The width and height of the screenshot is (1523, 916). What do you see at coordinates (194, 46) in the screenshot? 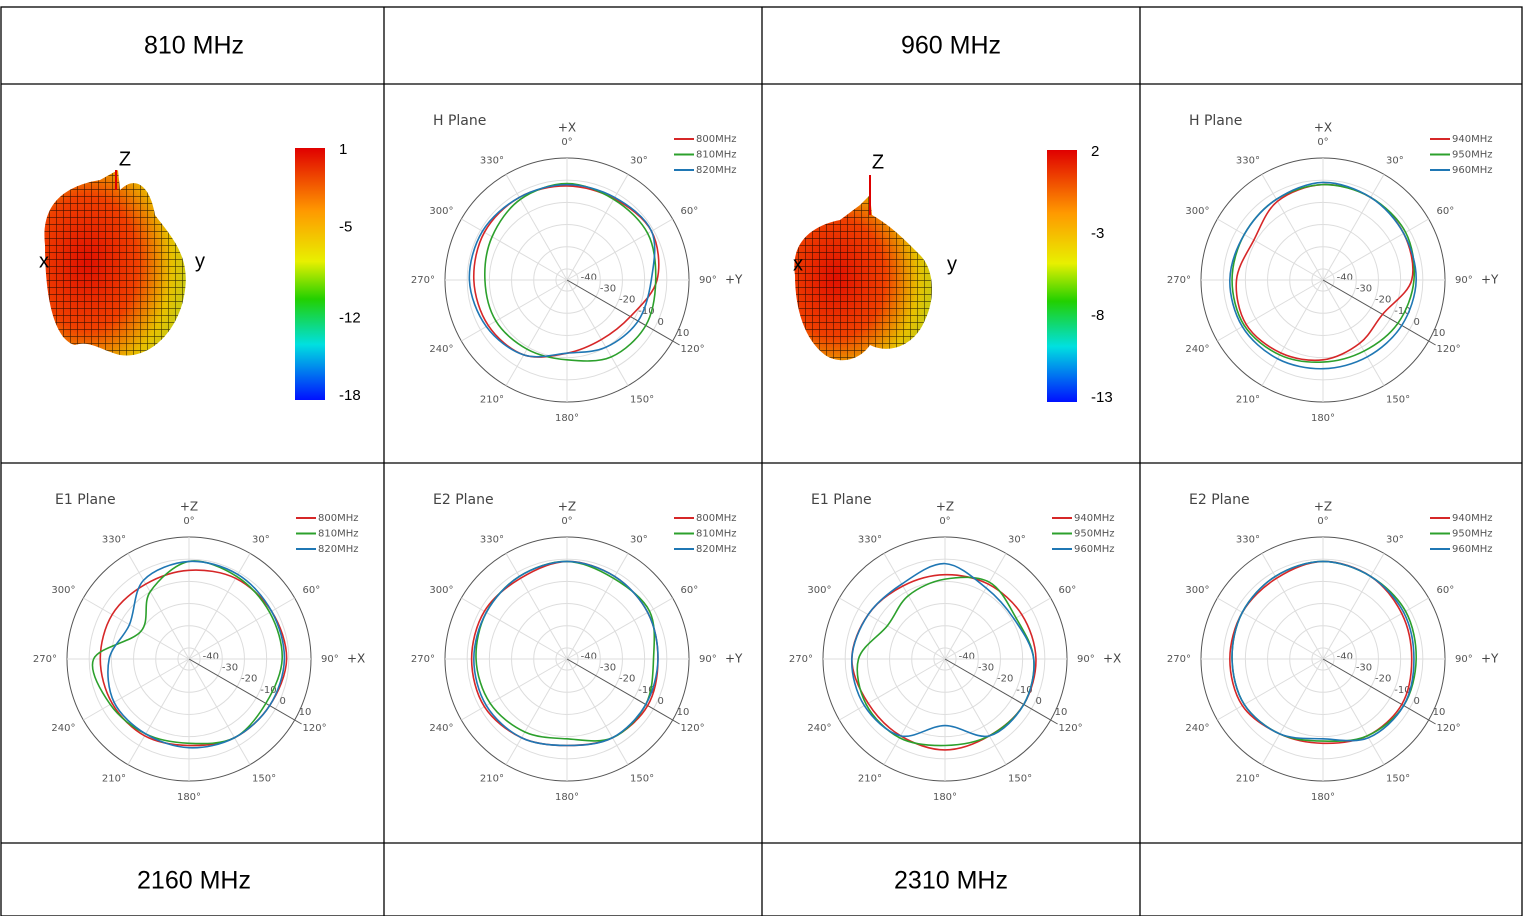
I see `header-cell: 810 MHz` at bounding box center [194, 46].